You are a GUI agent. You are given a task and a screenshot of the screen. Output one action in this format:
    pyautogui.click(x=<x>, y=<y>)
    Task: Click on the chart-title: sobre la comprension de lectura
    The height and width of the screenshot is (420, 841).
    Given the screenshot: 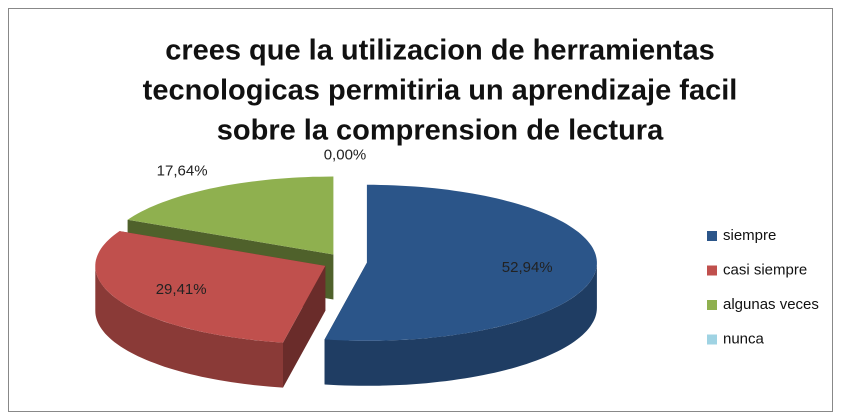 What is the action you would take?
    pyautogui.click(x=440, y=131)
    